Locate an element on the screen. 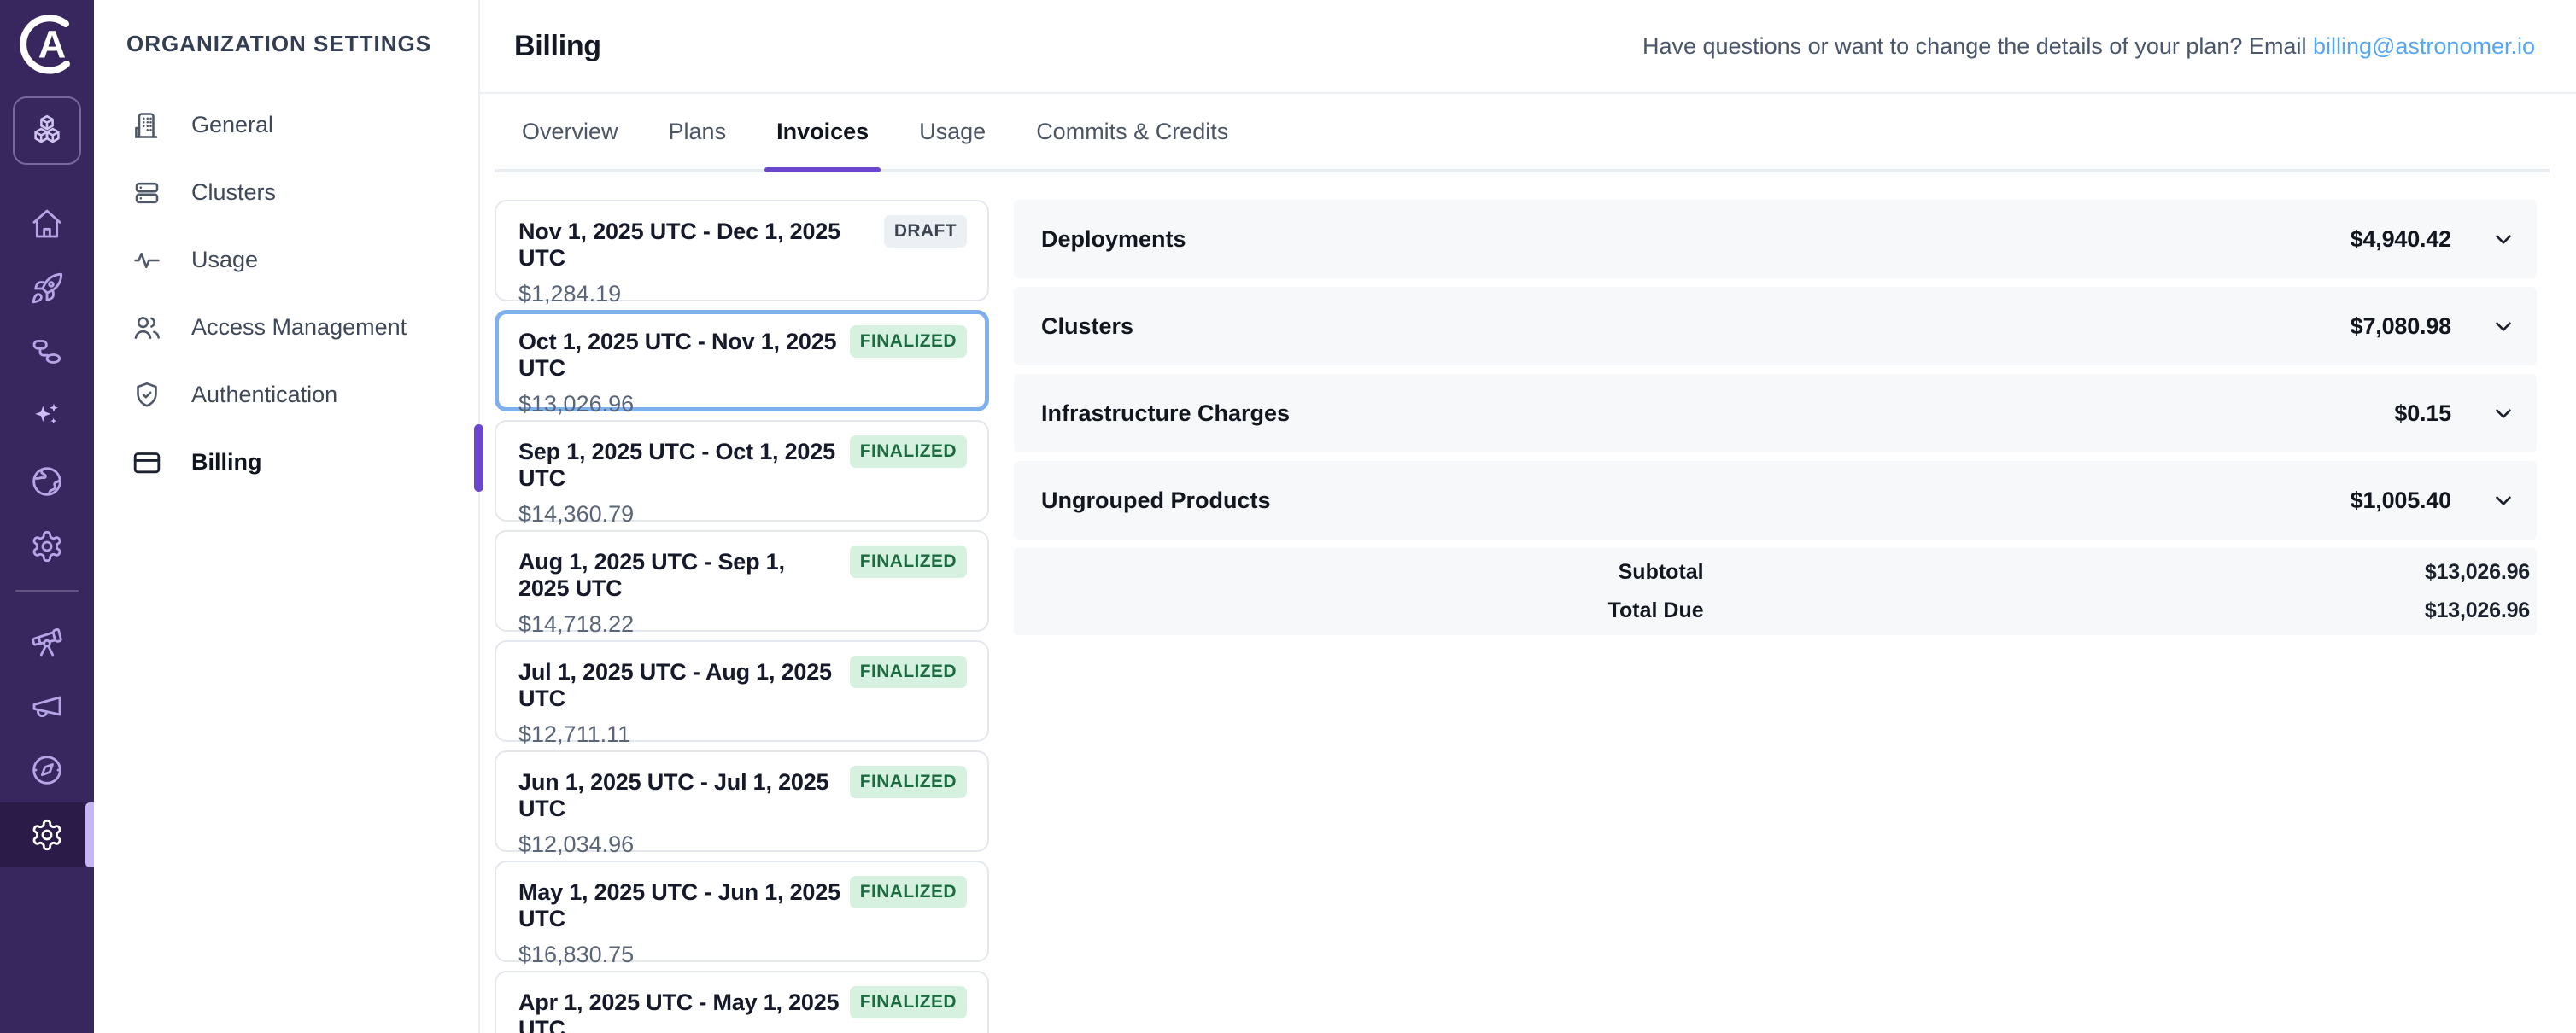 The image size is (2576, 1033). sidebar-item-clusters: Clusters is located at coordinates (286, 192).